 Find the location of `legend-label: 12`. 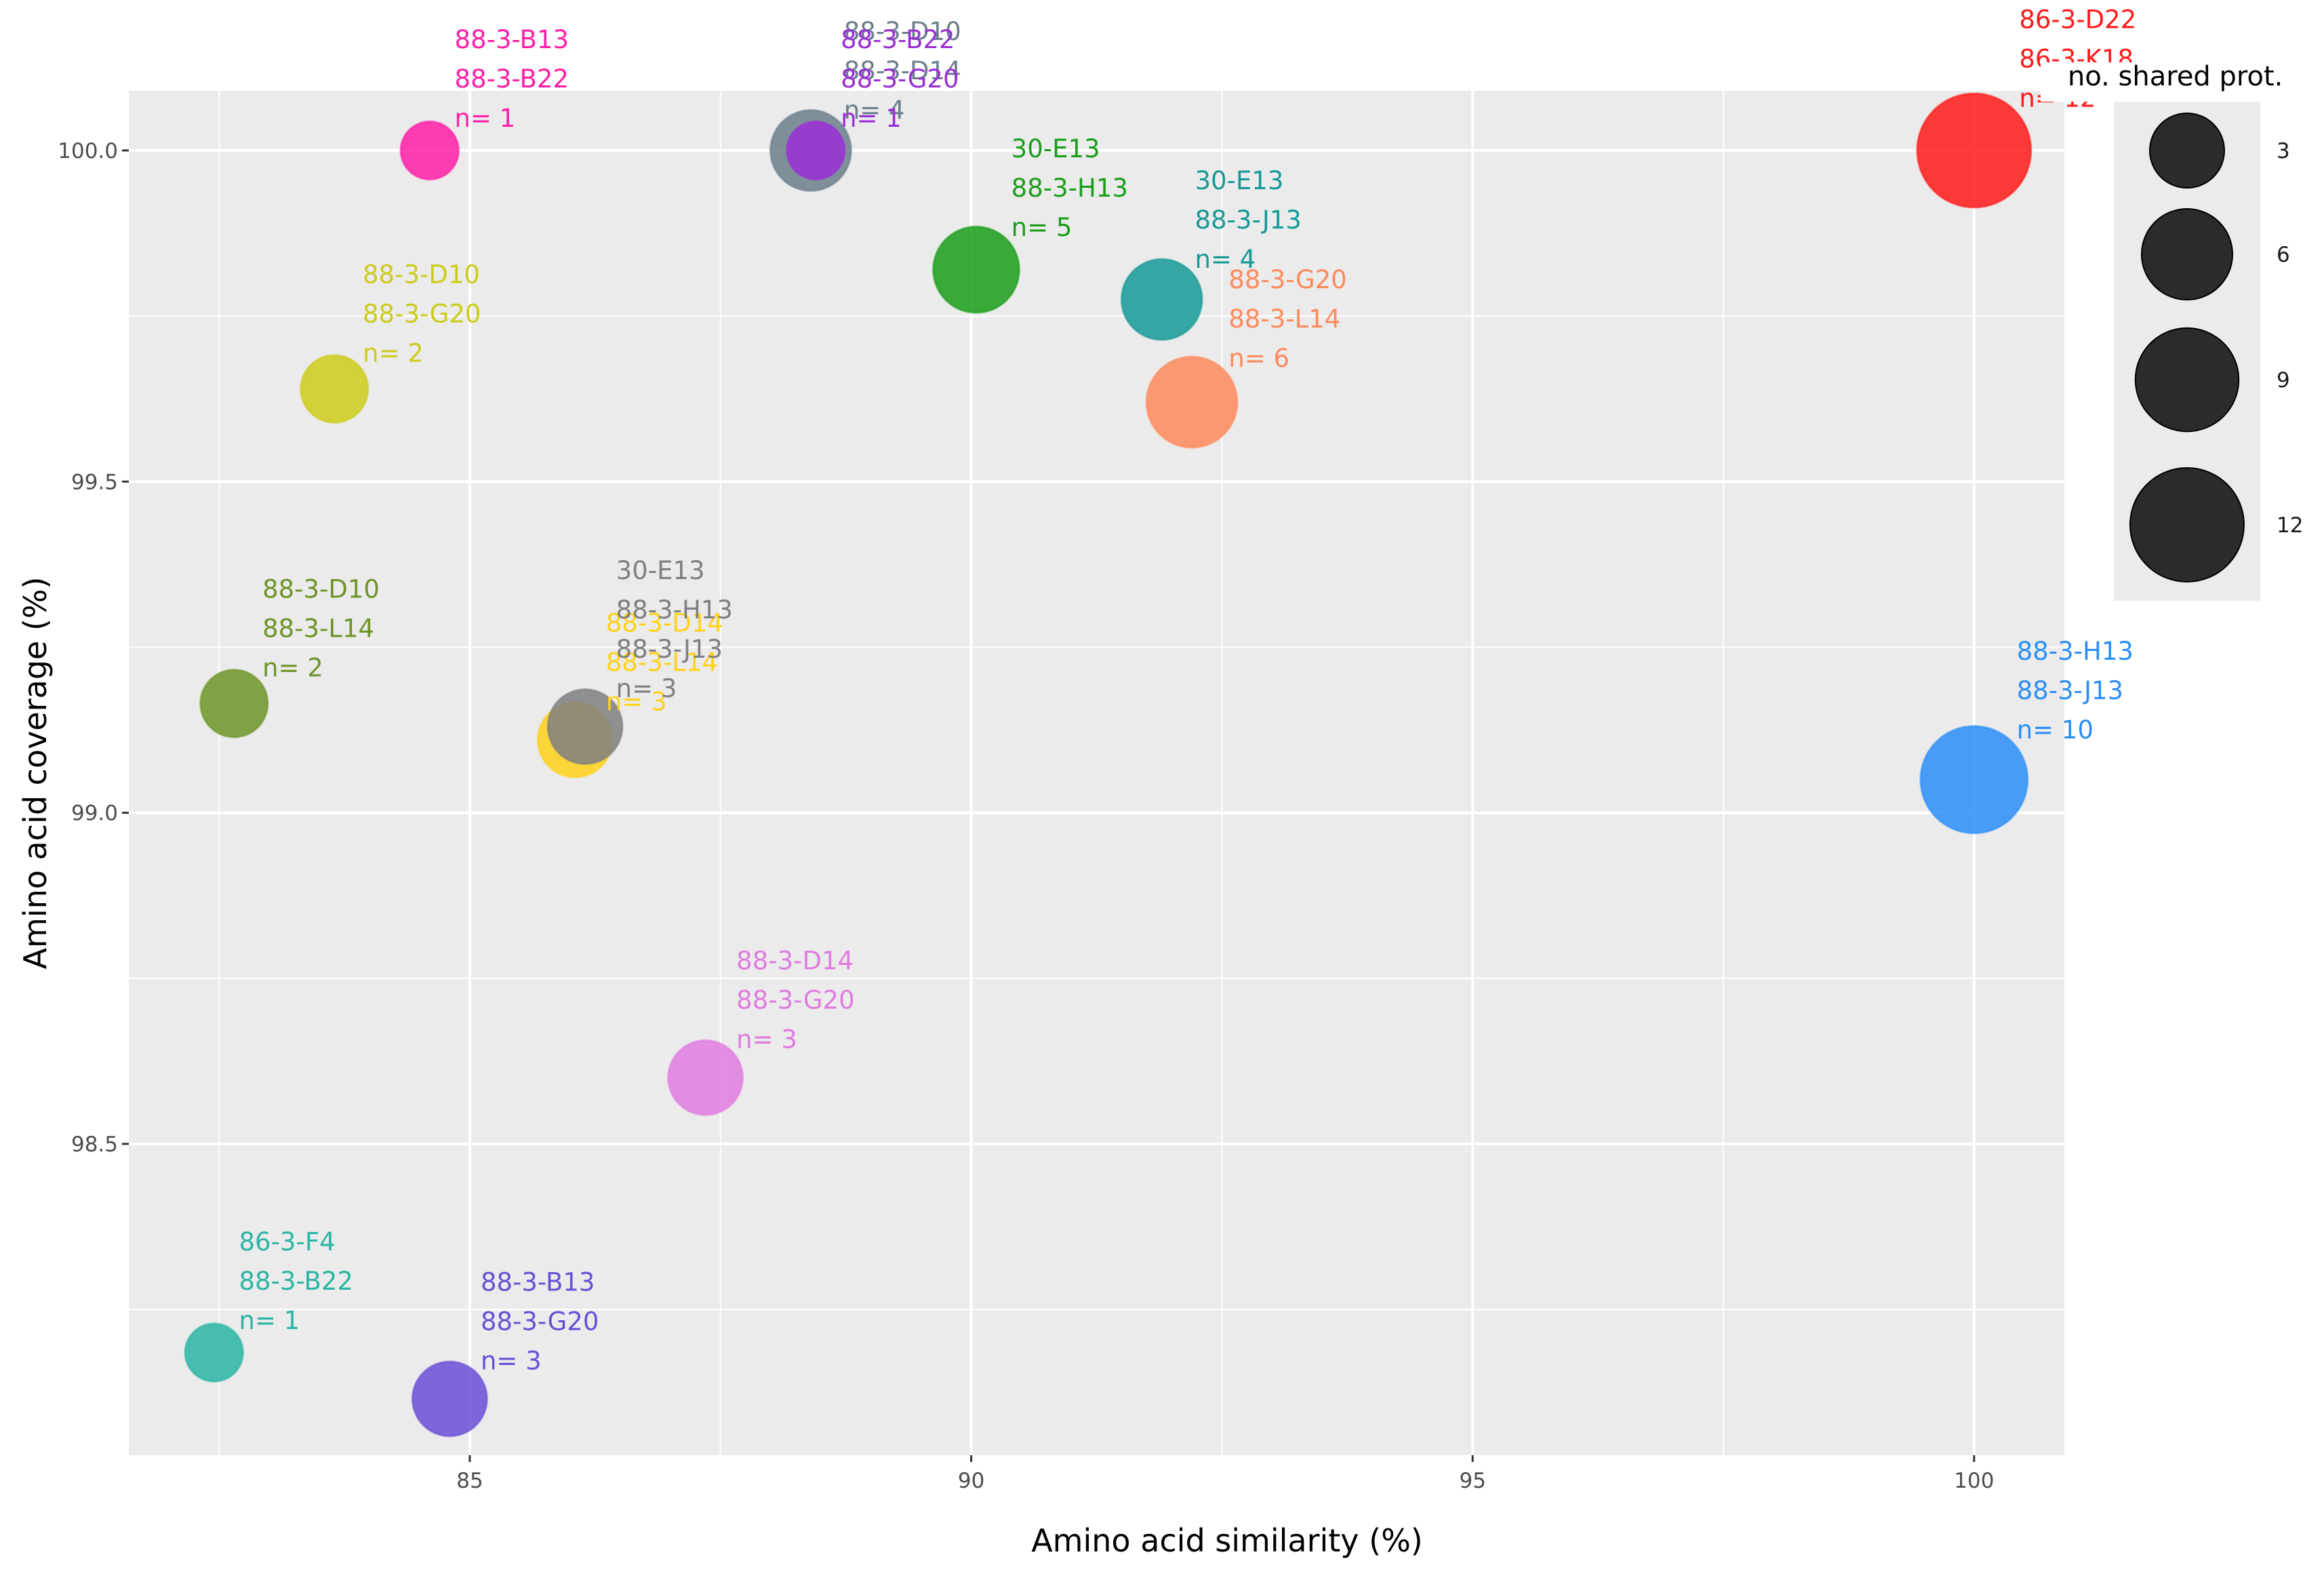

legend-label: 12 is located at coordinates (2290, 525).